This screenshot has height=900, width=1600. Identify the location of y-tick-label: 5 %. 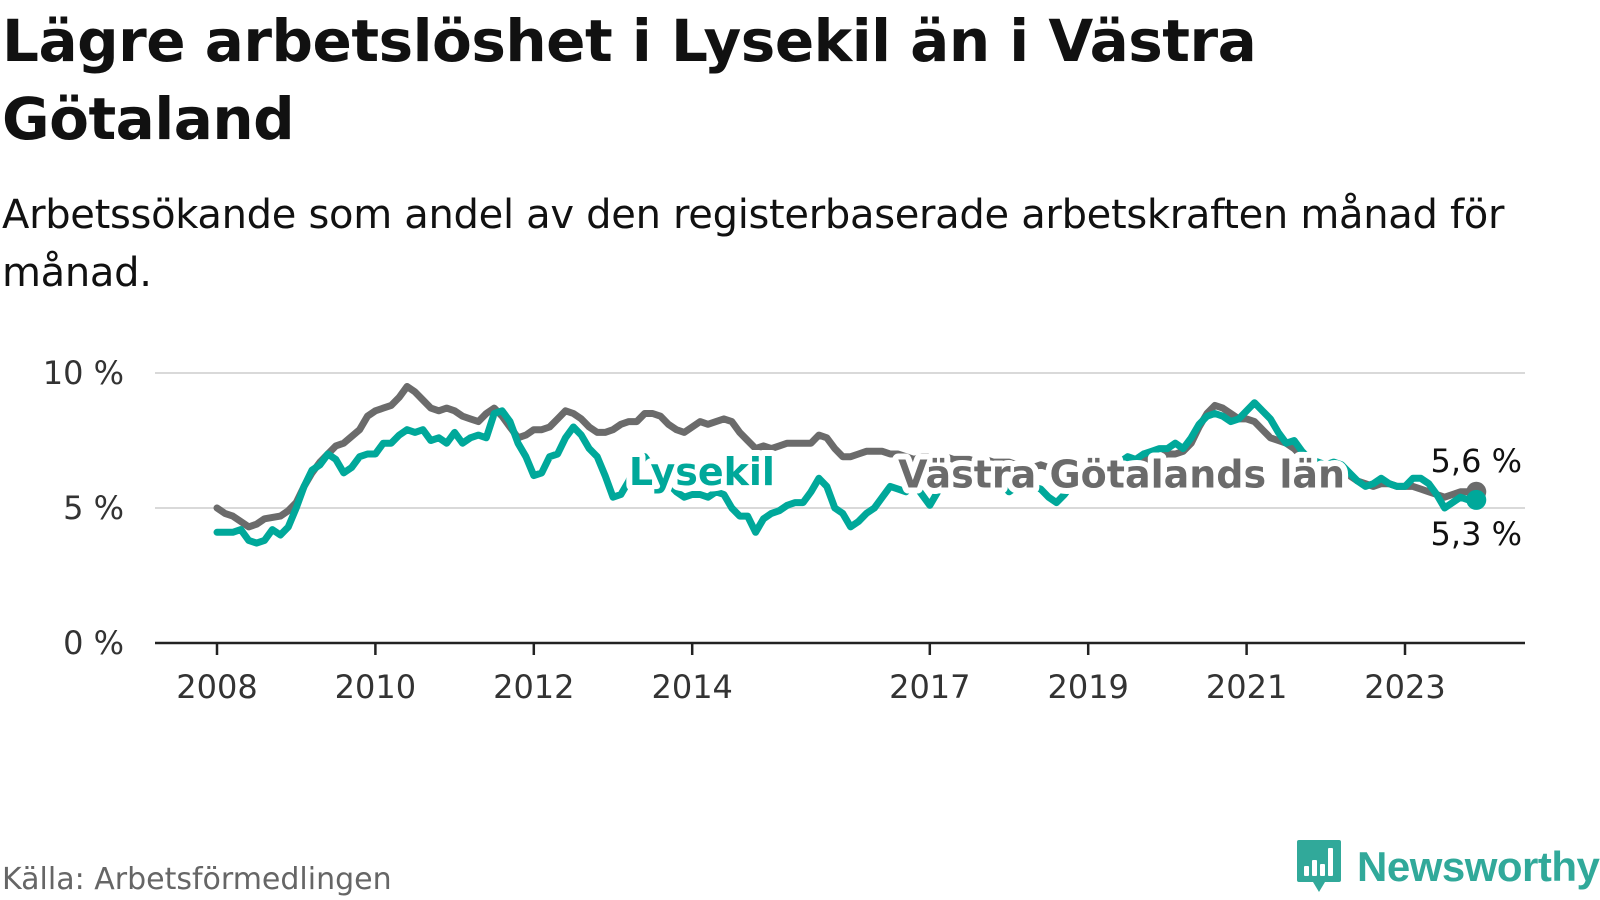
(93, 508).